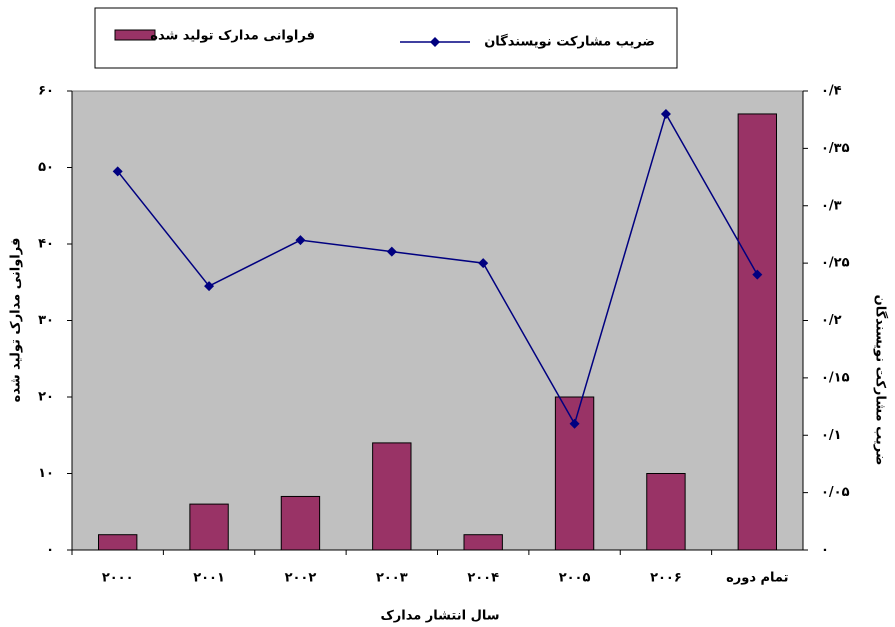 The image size is (895, 627). What do you see at coordinates (835, 263) in the screenshot?
I see `y2-tick-label: ۰/۲۵` at bounding box center [835, 263].